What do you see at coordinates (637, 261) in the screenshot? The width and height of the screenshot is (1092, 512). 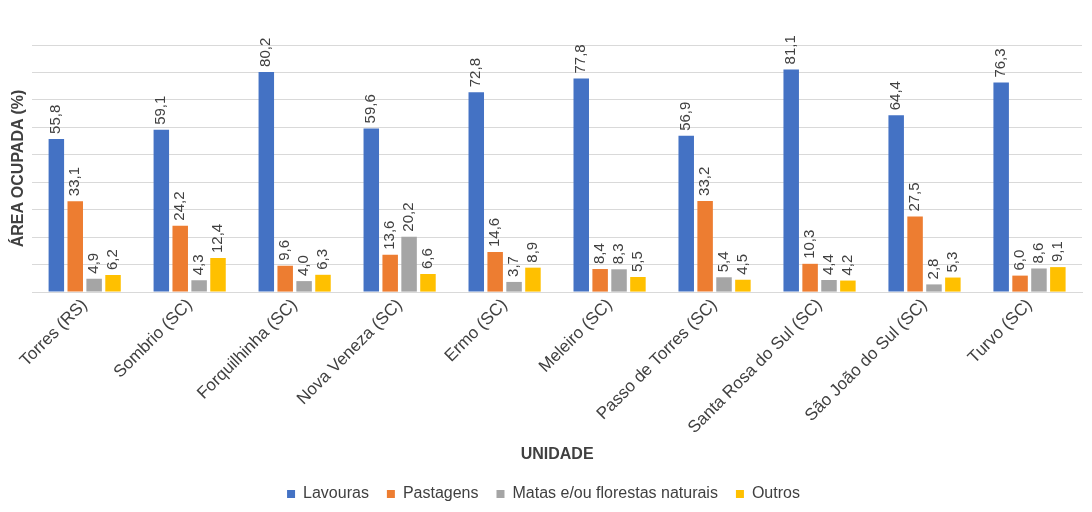 I see `data-label: 5,5` at bounding box center [637, 261].